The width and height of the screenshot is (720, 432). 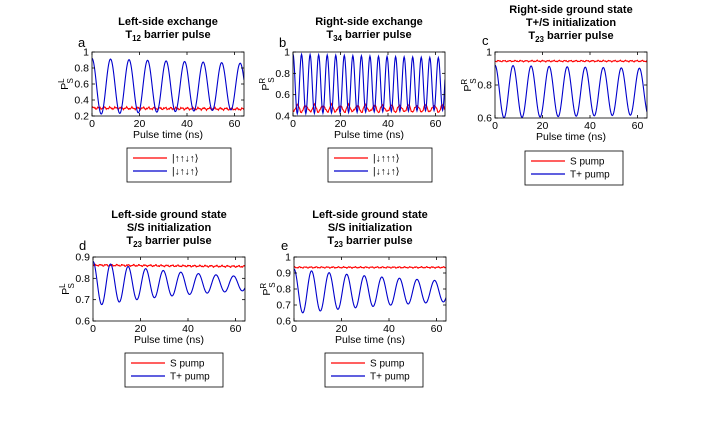 What do you see at coordinates (82, 42) in the screenshot?
I see `panel-letter: a` at bounding box center [82, 42].